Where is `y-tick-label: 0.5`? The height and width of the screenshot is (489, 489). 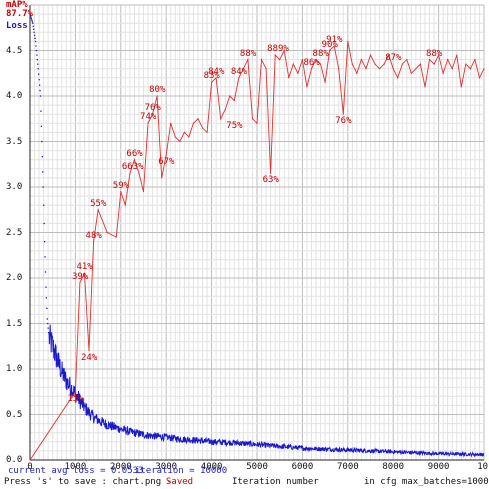
y-tick-label: 0.5 is located at coordinates (14, 414).